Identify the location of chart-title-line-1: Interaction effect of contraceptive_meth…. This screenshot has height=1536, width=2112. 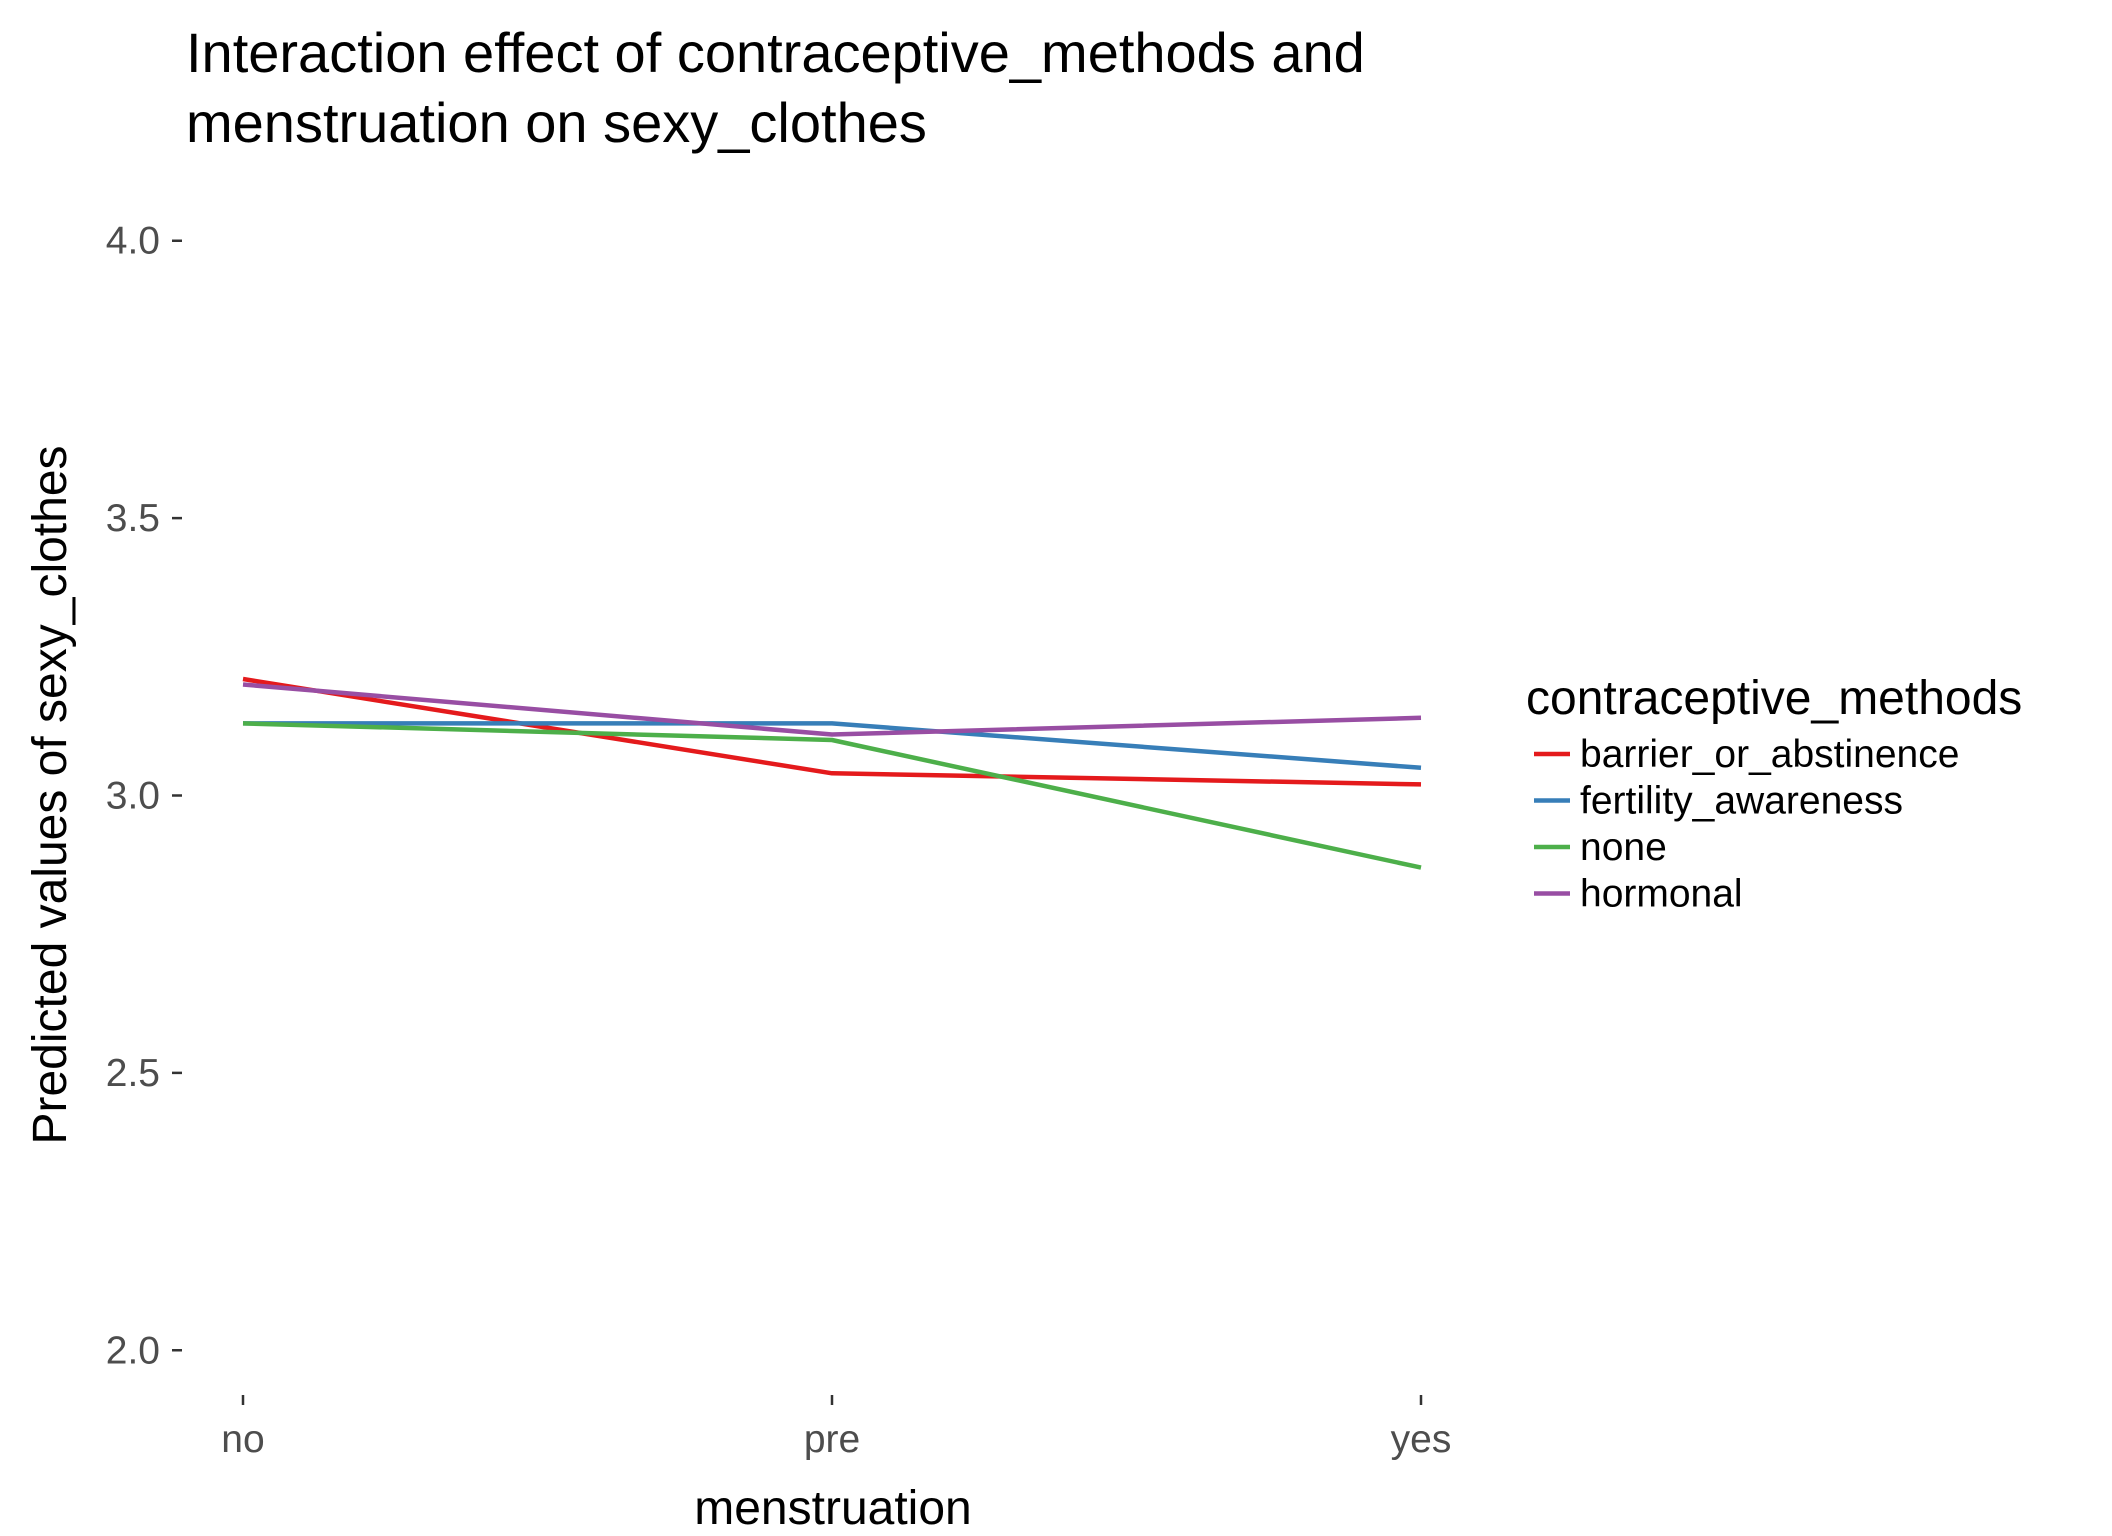
(775, 52).